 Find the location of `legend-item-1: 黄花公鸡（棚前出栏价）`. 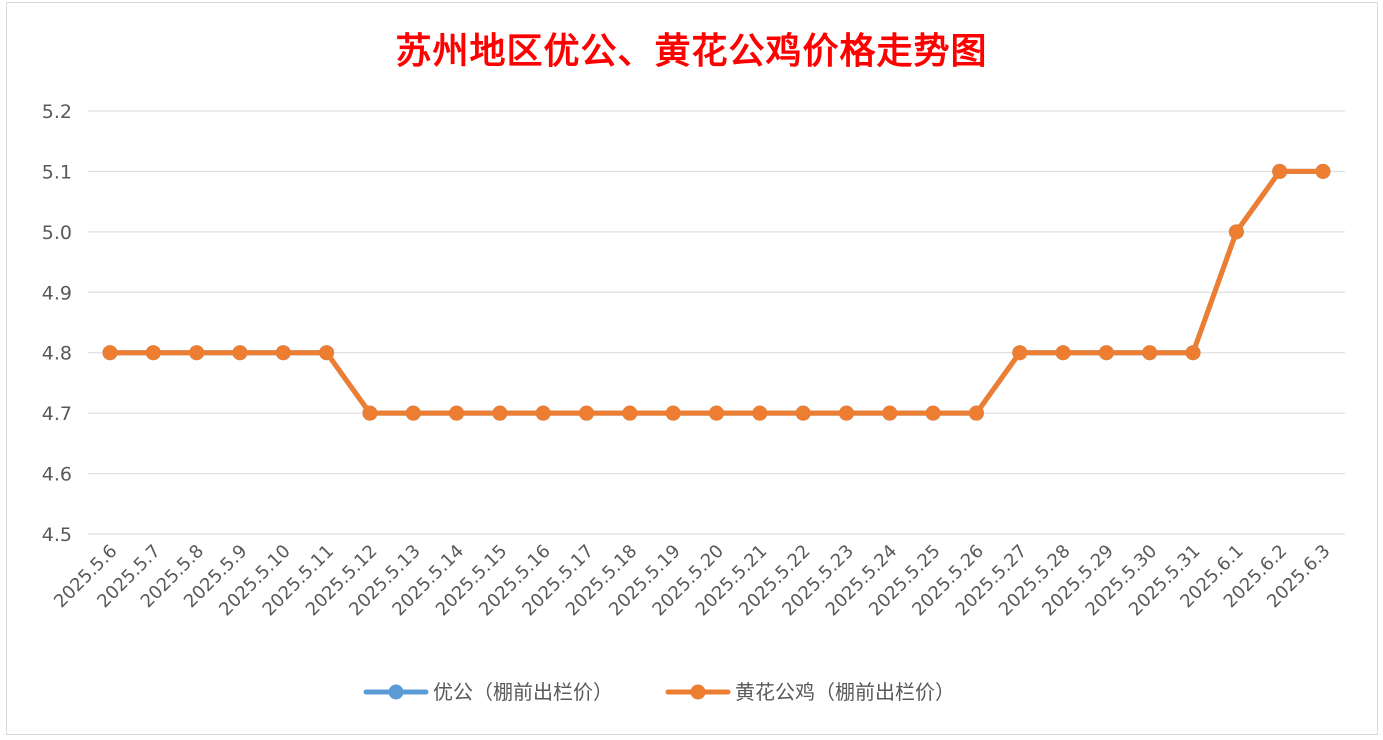

legend-item-1: 黄花公鸡（棚前出栏价） is located at coordinates (810, 692).